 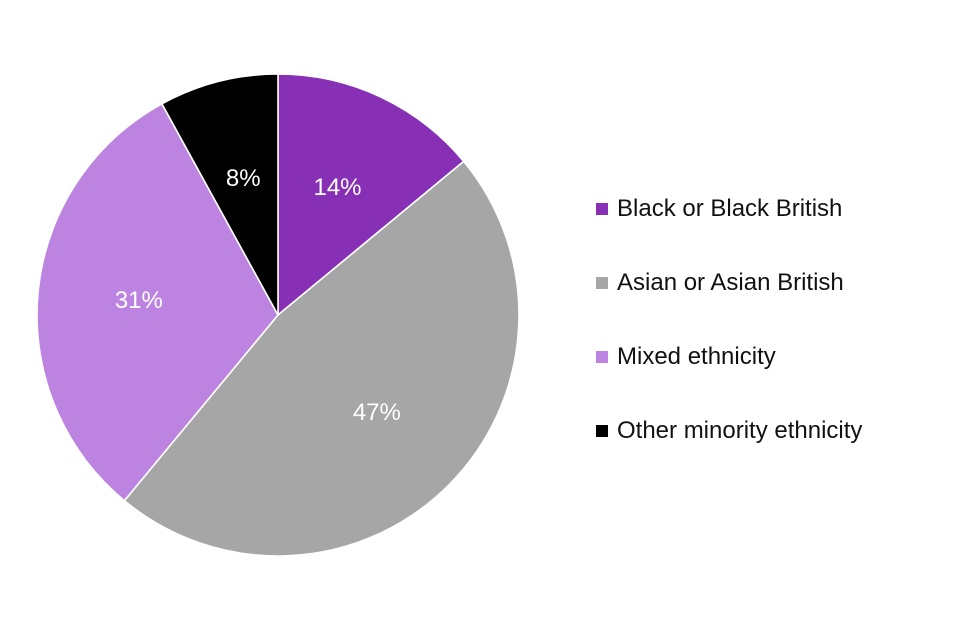 What do you see at coordinates (730, 208) in the screenshot?
I see `legend-label: Black or Black British` at bounding box center [730, 208].